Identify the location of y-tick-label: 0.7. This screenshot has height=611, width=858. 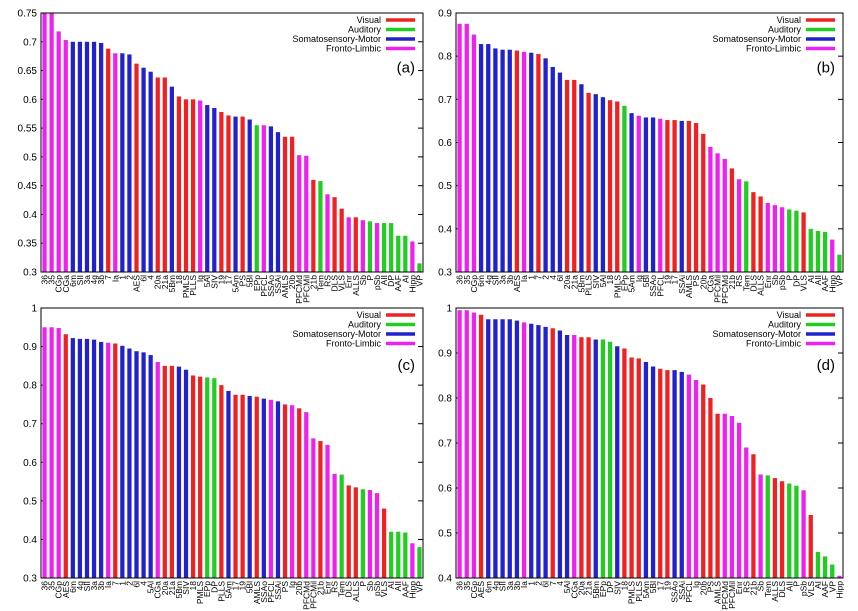
(30, 42).